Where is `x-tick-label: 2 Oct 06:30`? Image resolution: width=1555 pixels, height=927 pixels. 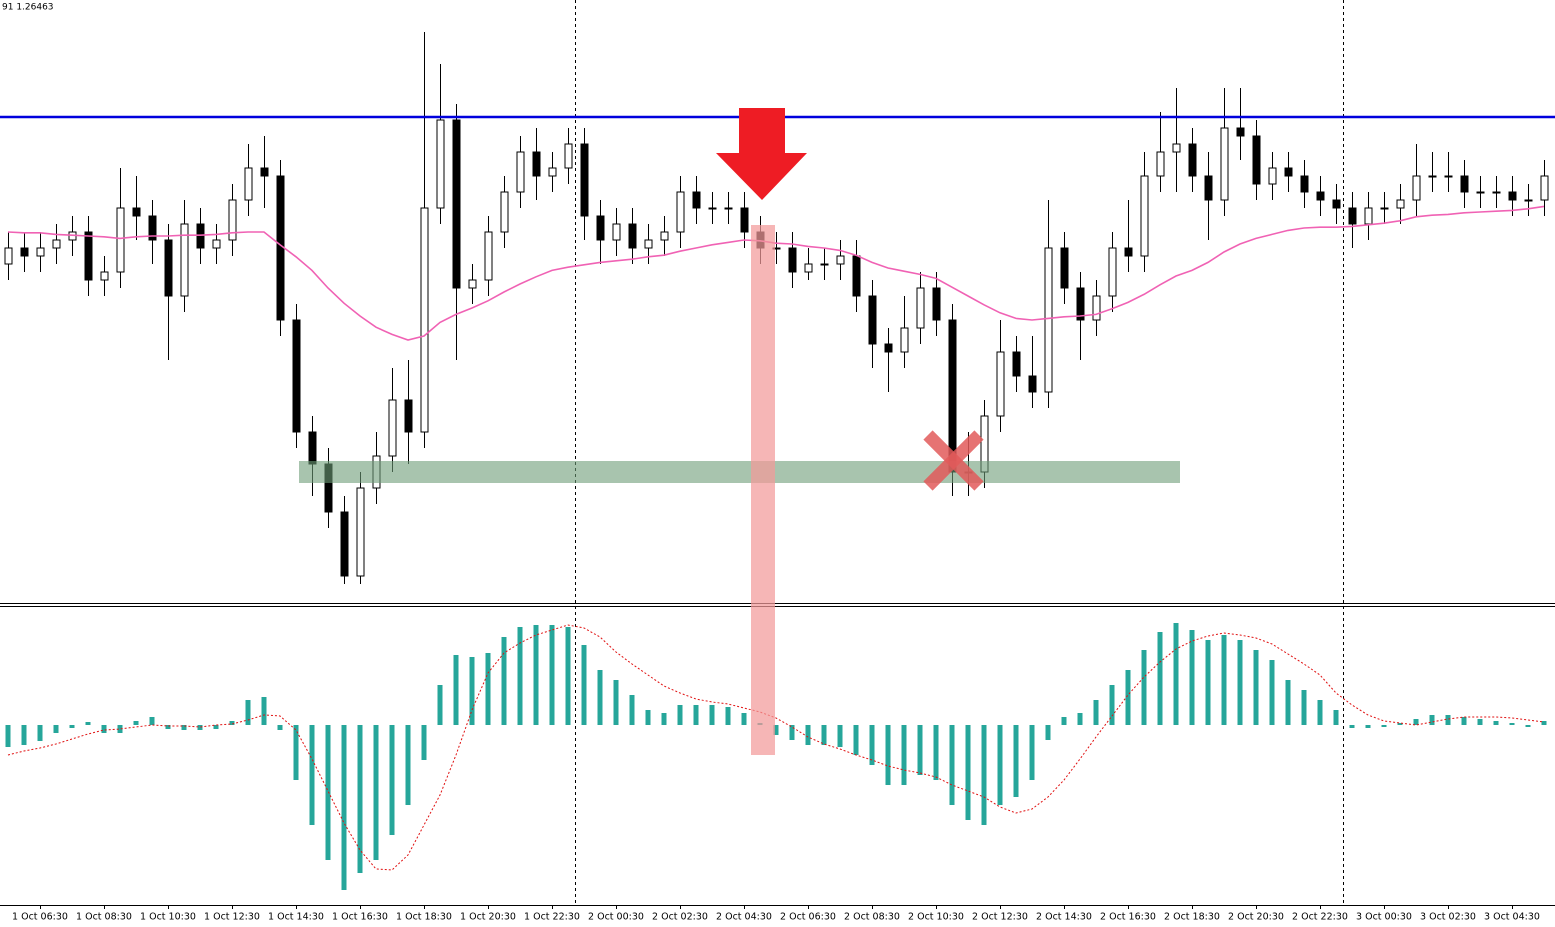 x-tick-label: 2 Oct 06:30 is located at coordinates (808, 917).